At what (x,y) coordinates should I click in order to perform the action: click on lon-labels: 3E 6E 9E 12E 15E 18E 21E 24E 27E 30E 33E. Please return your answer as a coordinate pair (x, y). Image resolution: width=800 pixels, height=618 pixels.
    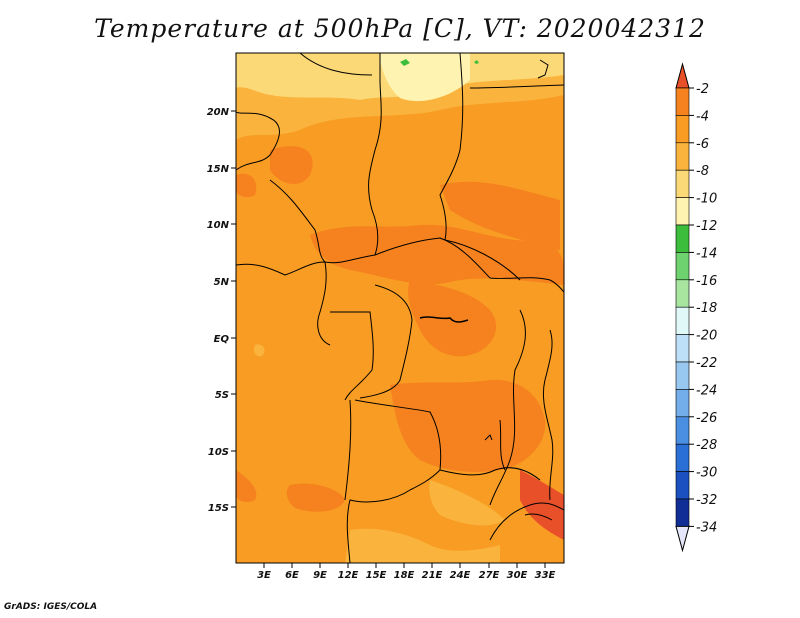
    Looking at the image, I should click on (406, 575).